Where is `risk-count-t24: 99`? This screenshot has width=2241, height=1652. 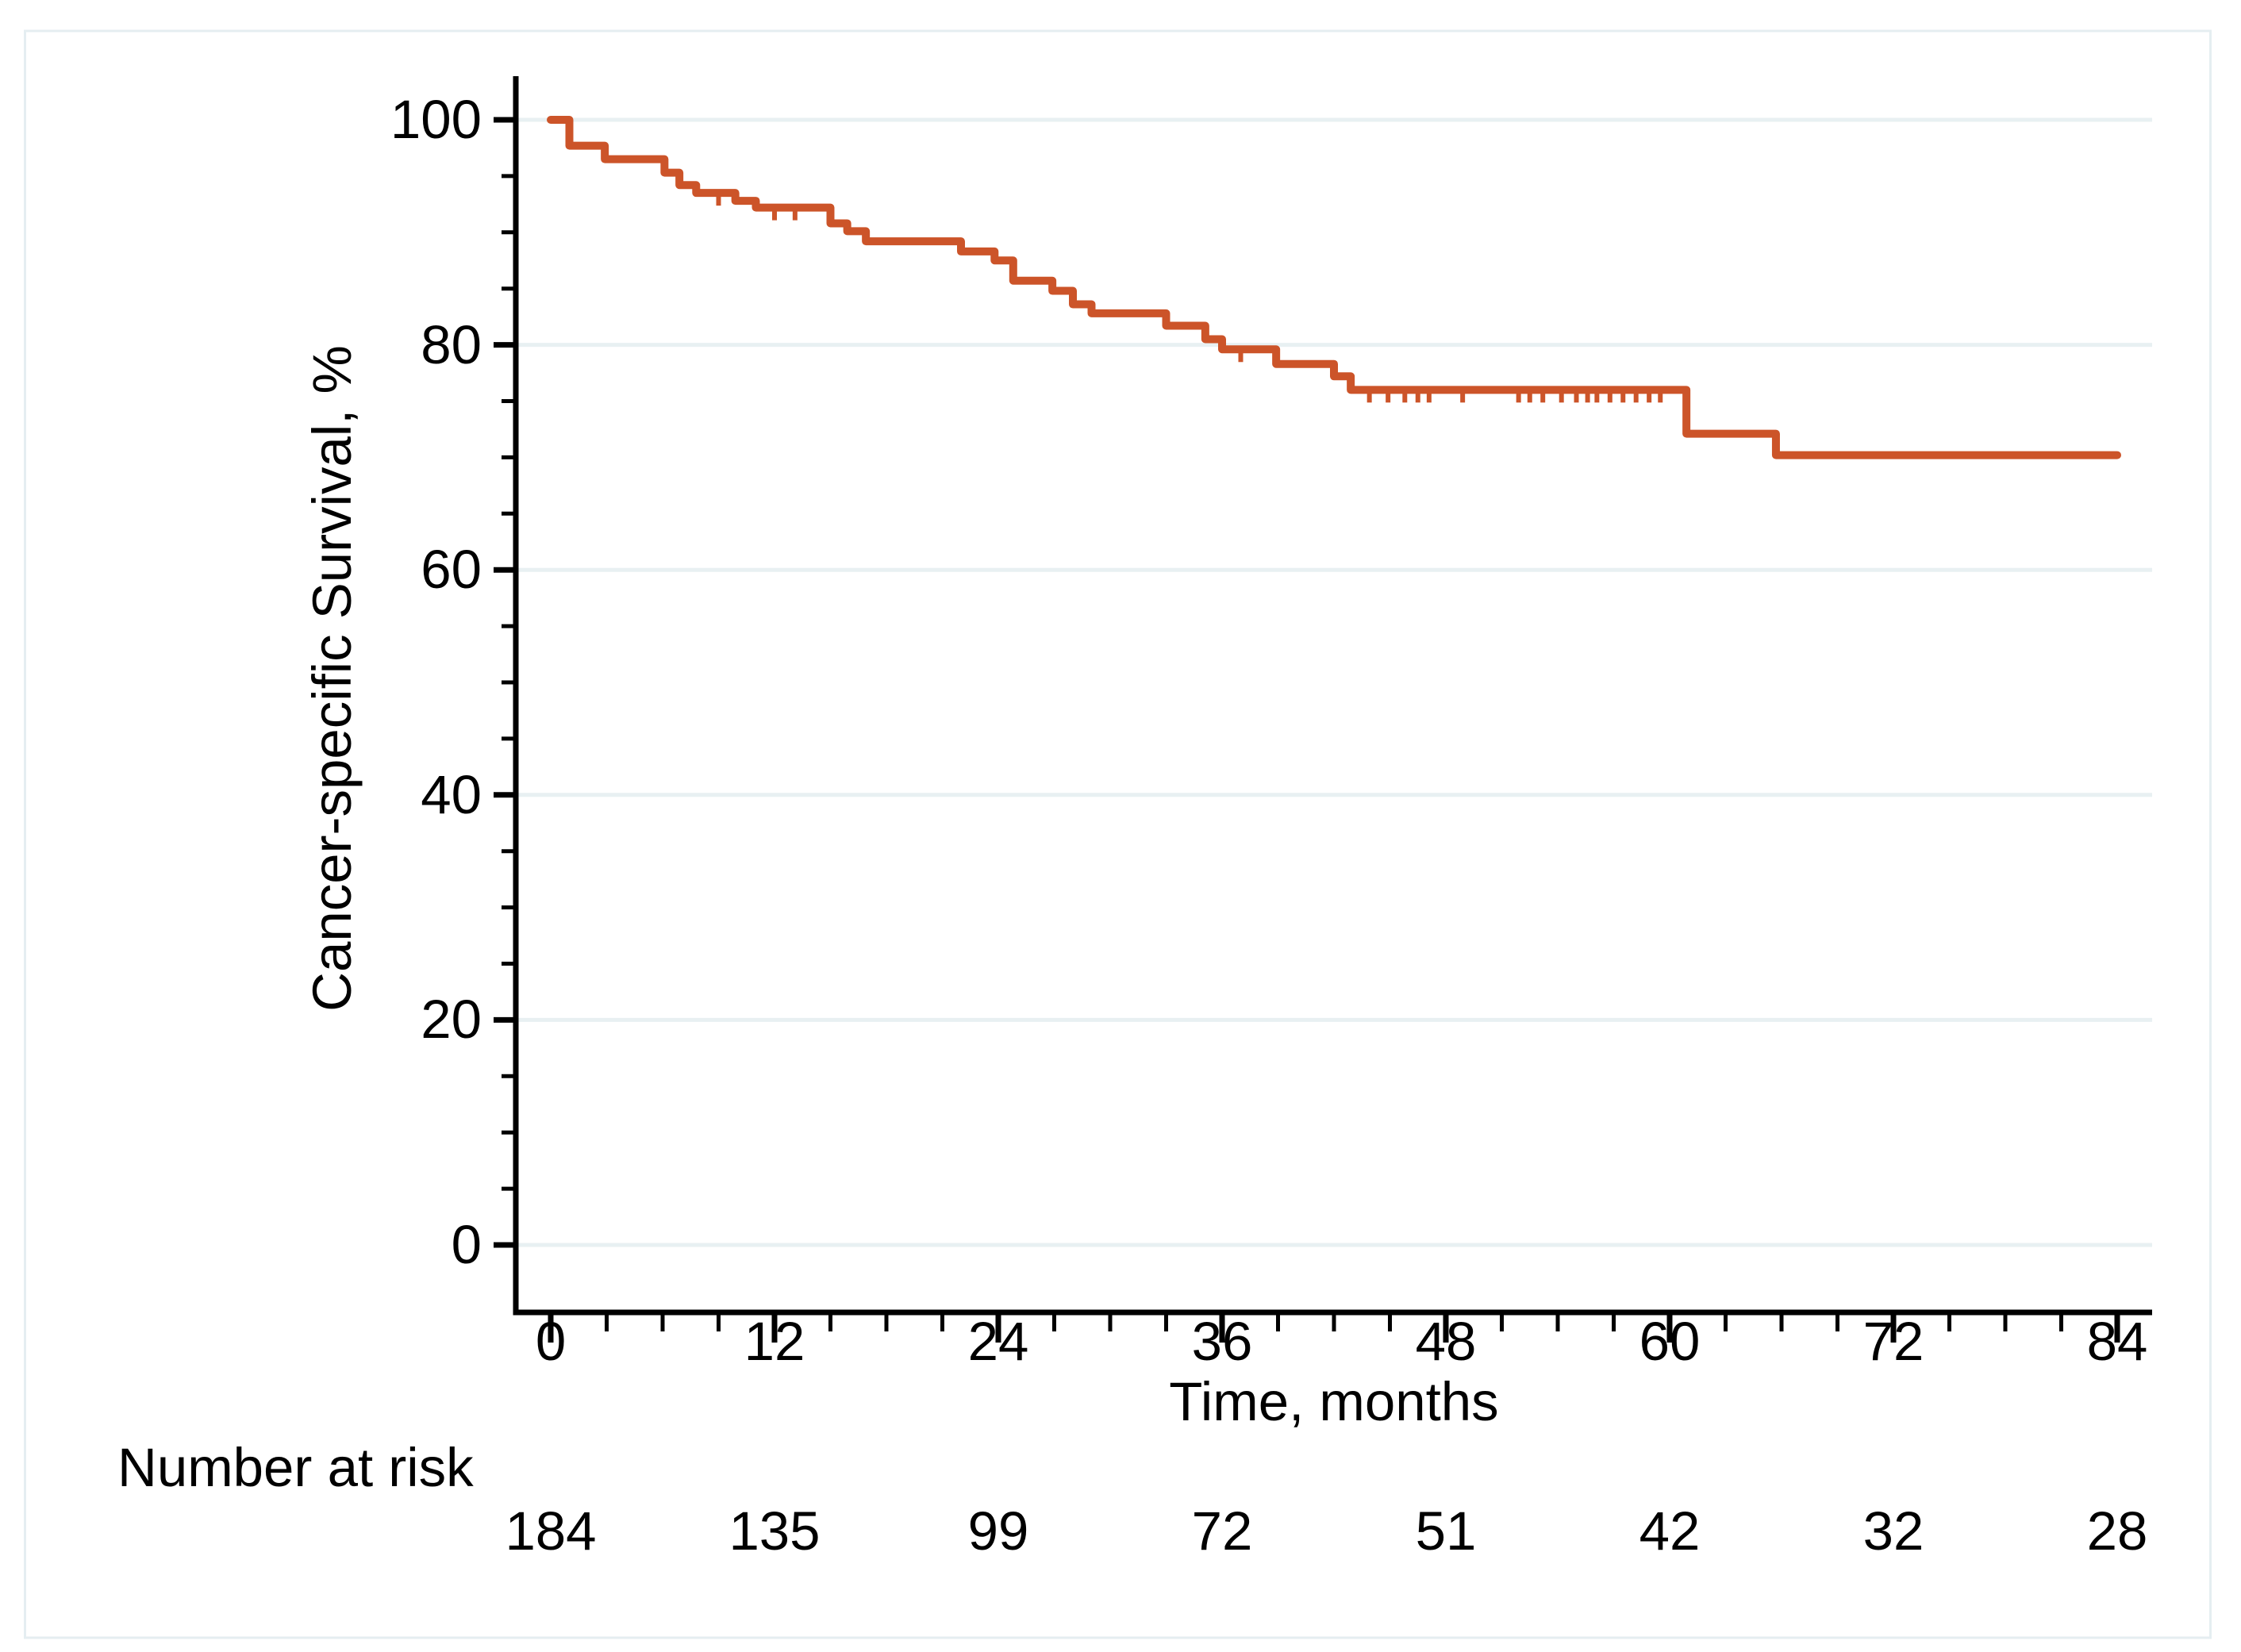
risk-count-t24: 99 is located at coordinates (998, 1531).